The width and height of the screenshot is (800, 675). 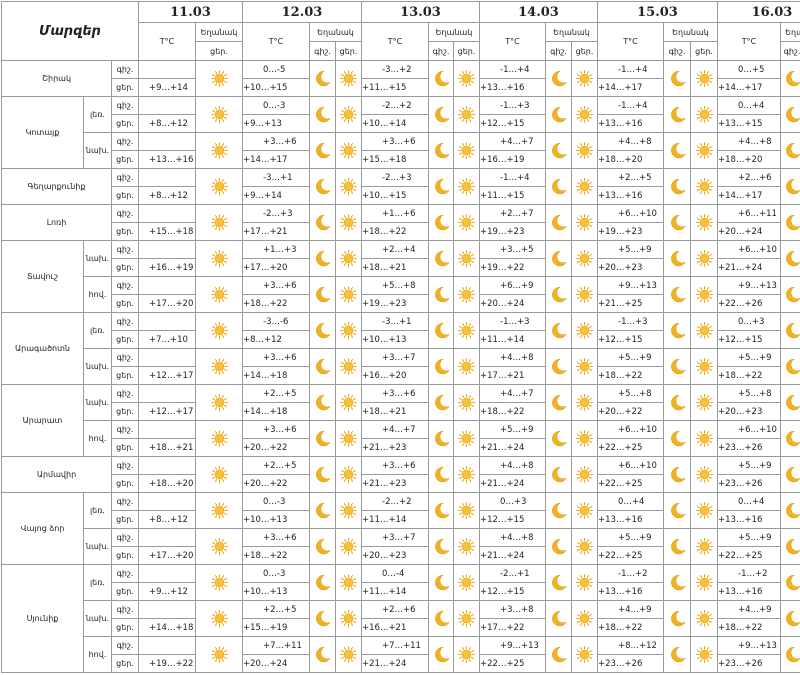 I want to click on temp-cell: +7…+11, so click(x=395, y=646).